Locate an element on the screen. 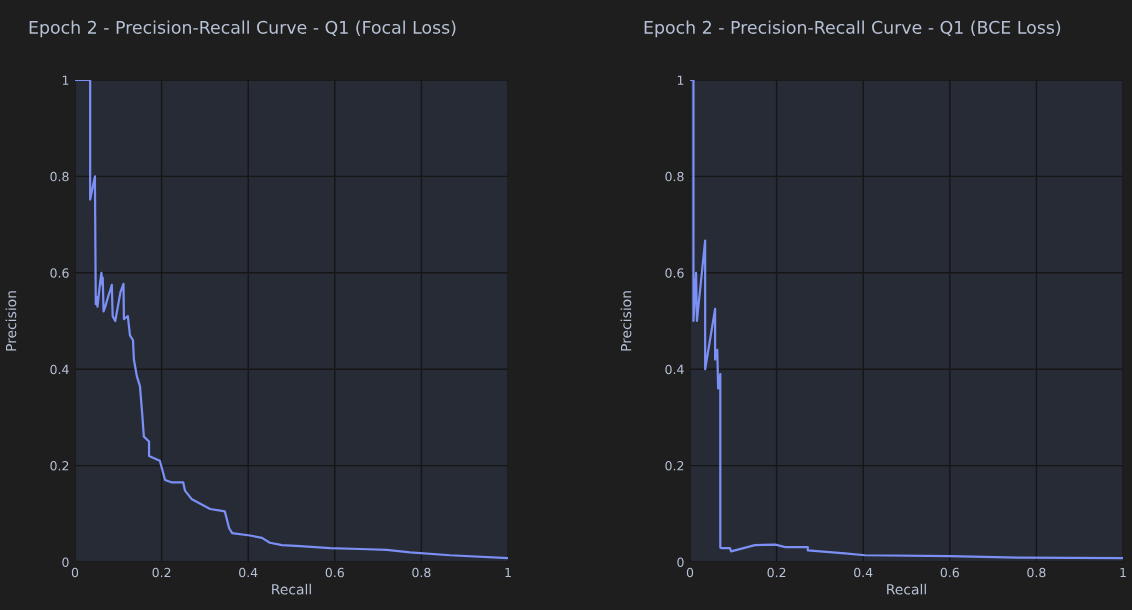  chart-title: Epoch 2 - Precision-Recall Curve - Q1 (BCE Loss) is located at coordinates (852, 29).